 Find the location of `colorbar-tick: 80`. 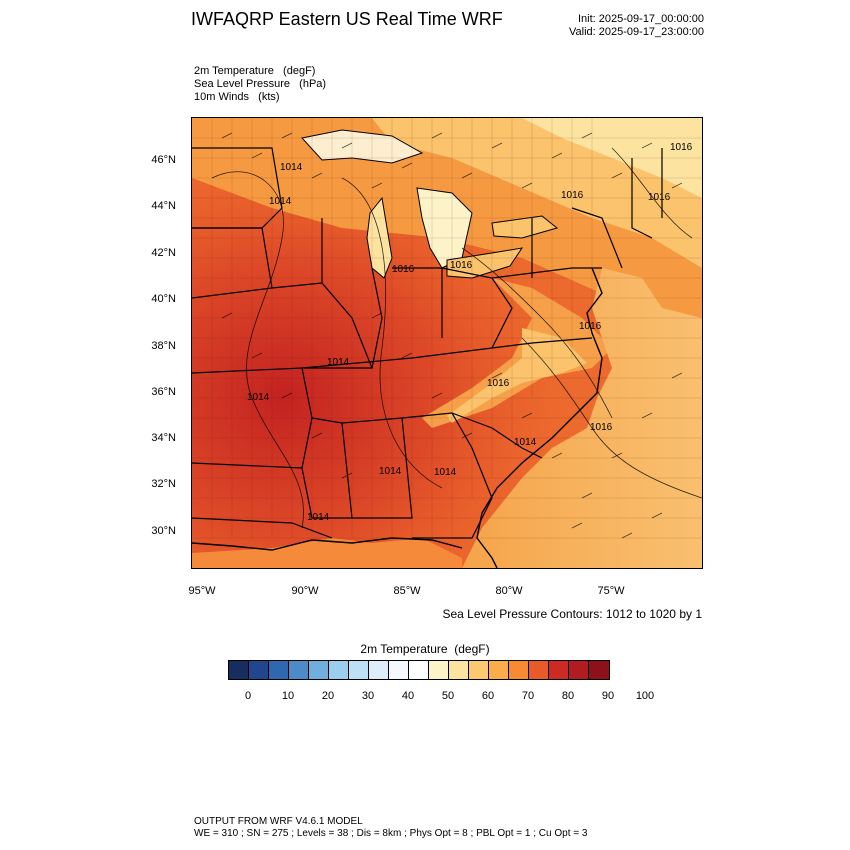

colorbar-tick: 80 is located at coordinates (568, 696).